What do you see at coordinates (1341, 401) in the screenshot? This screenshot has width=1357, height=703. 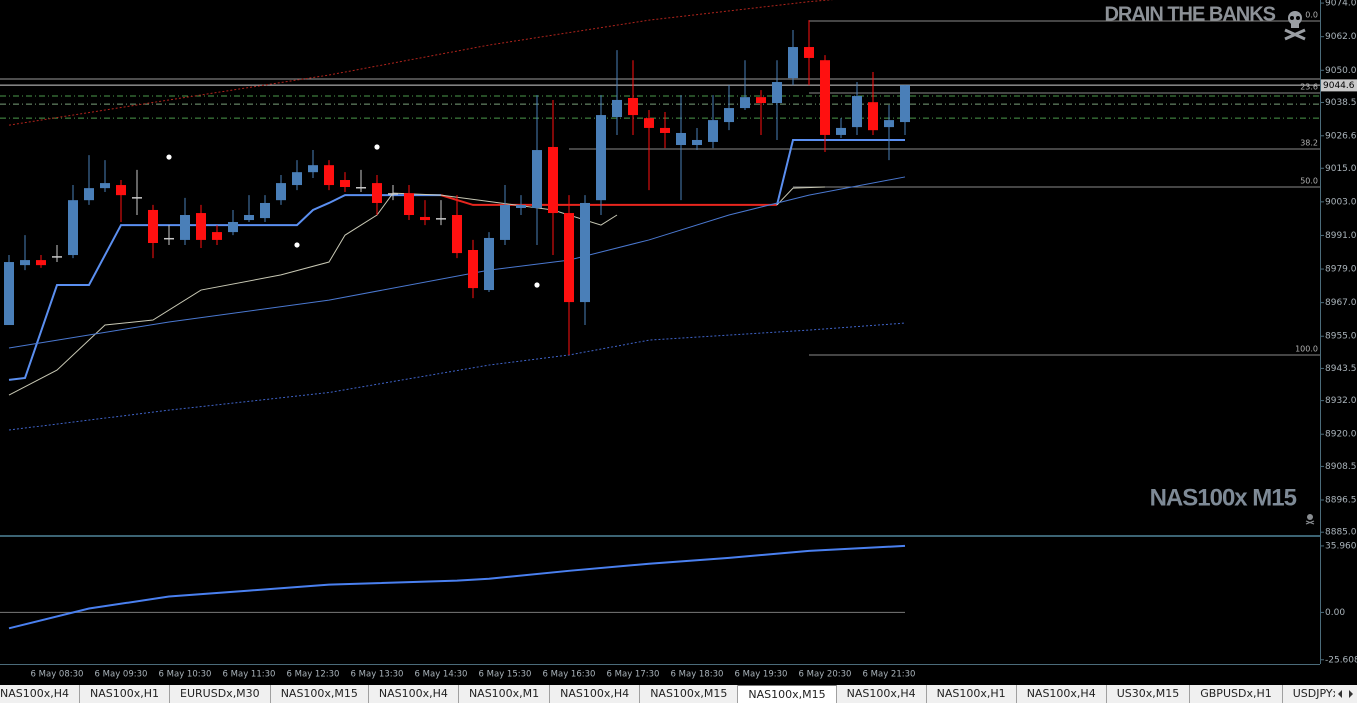 I see `y-tick-label: 8932.0` at bounding box center [1341, 401].